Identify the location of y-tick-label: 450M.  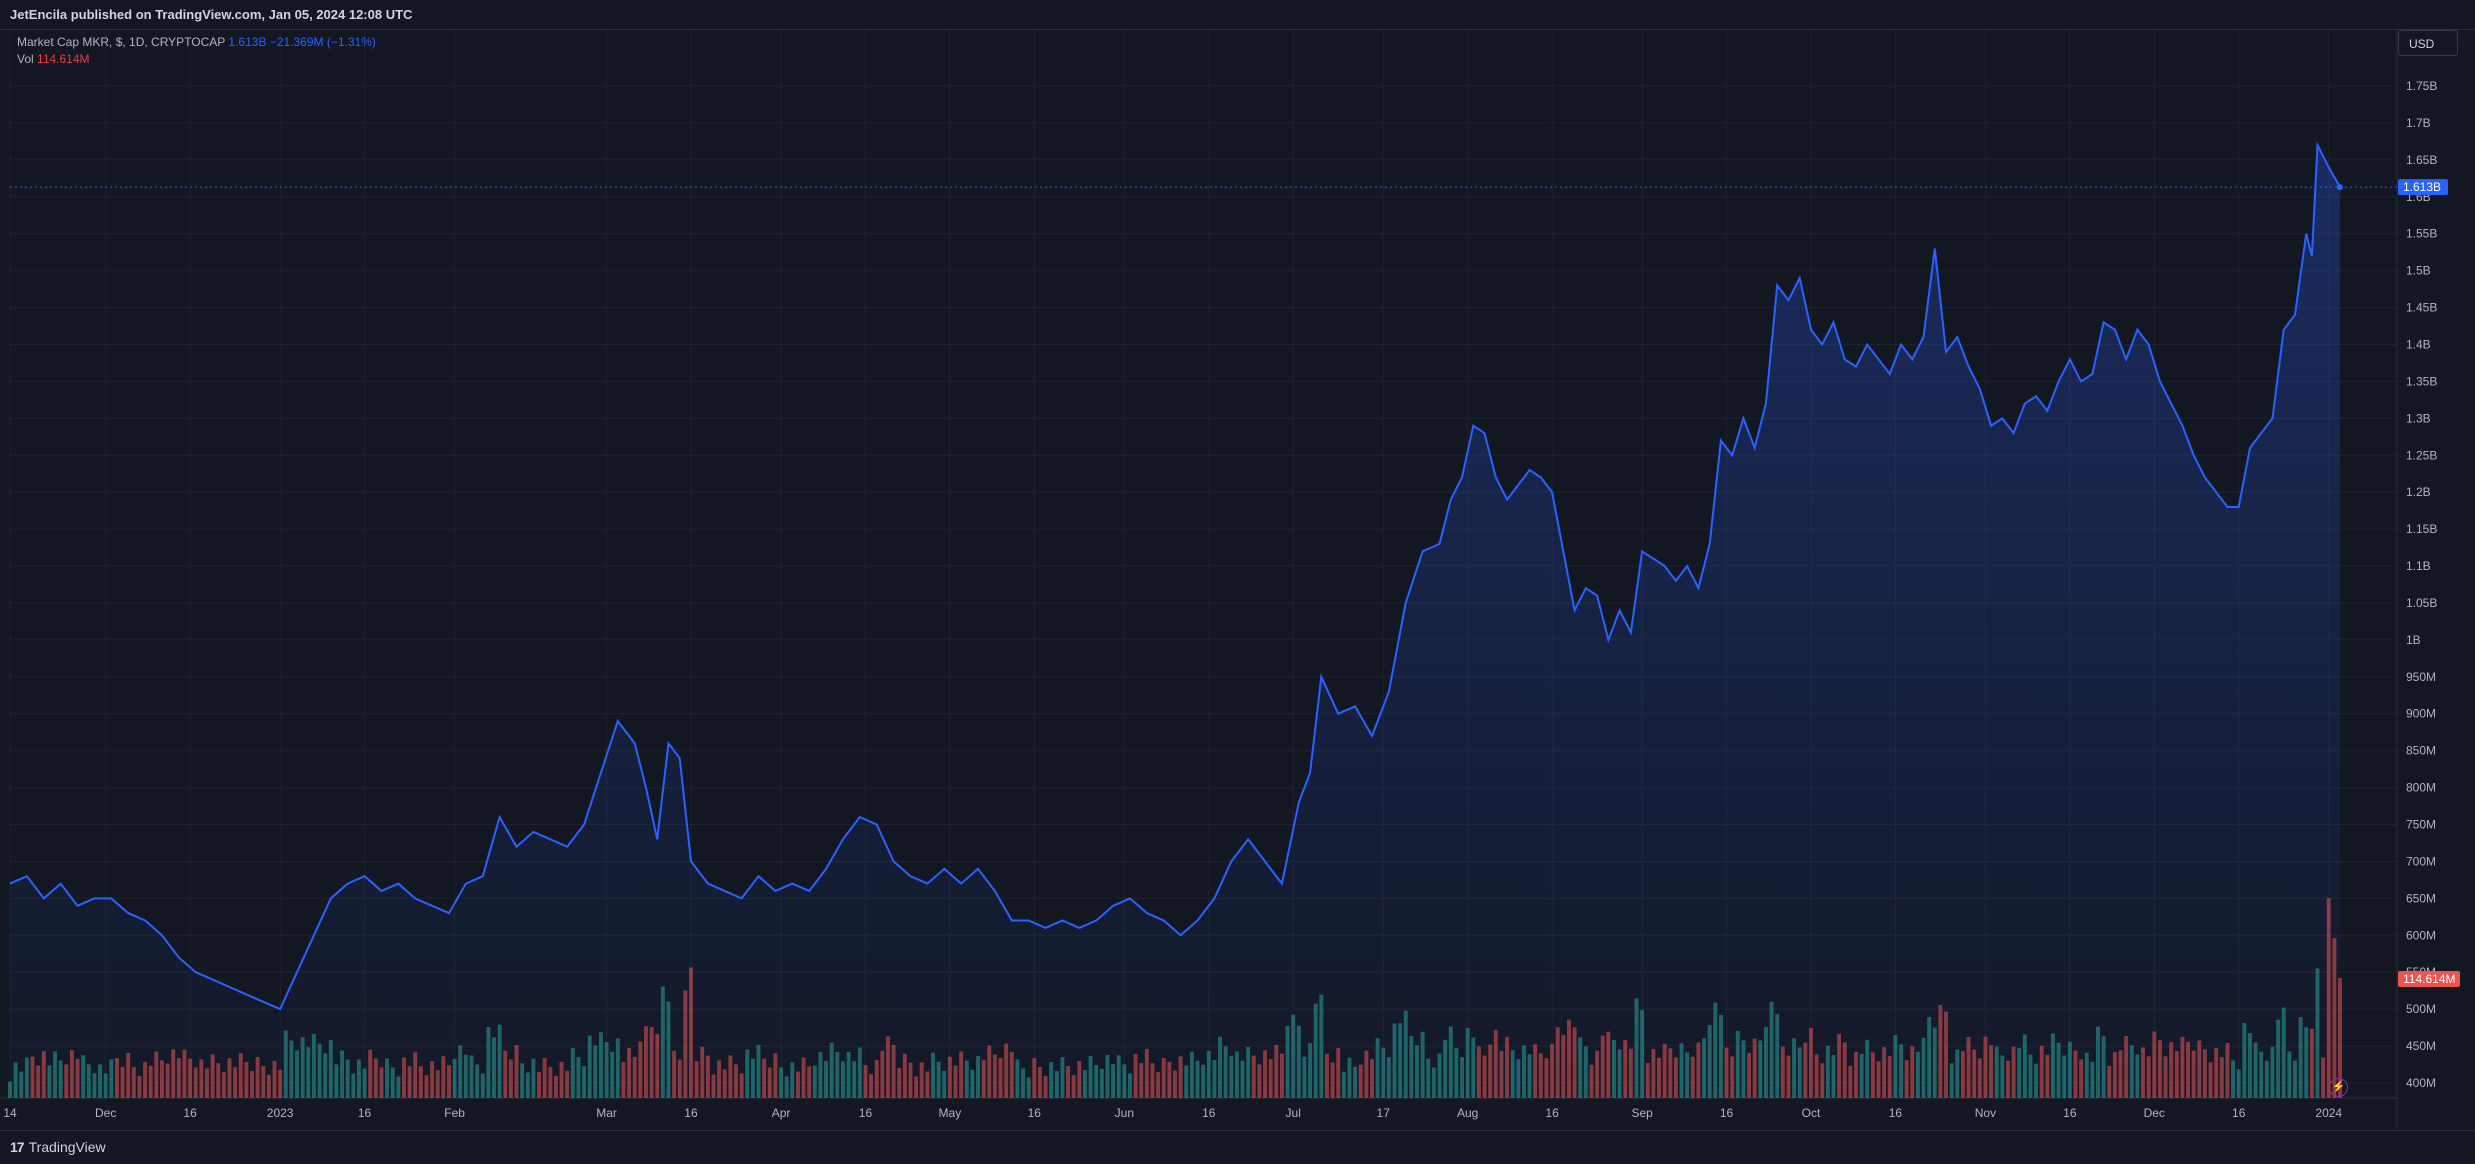
(2421, 1046).